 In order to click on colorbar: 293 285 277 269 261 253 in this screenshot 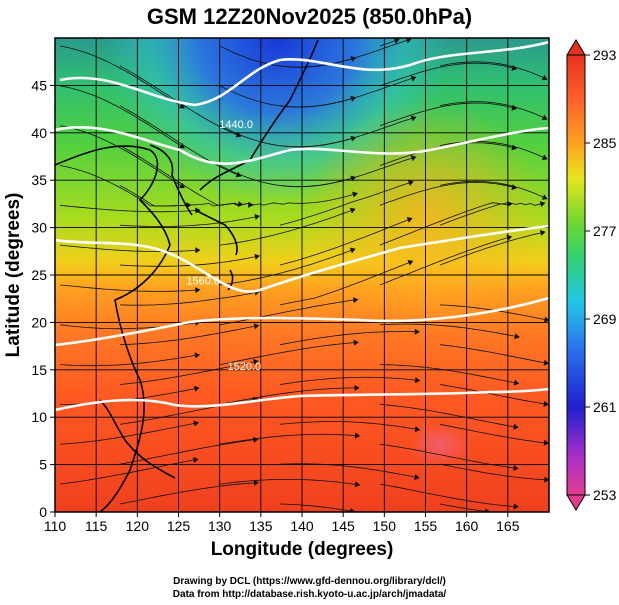, I will do `click(591, 275)`.